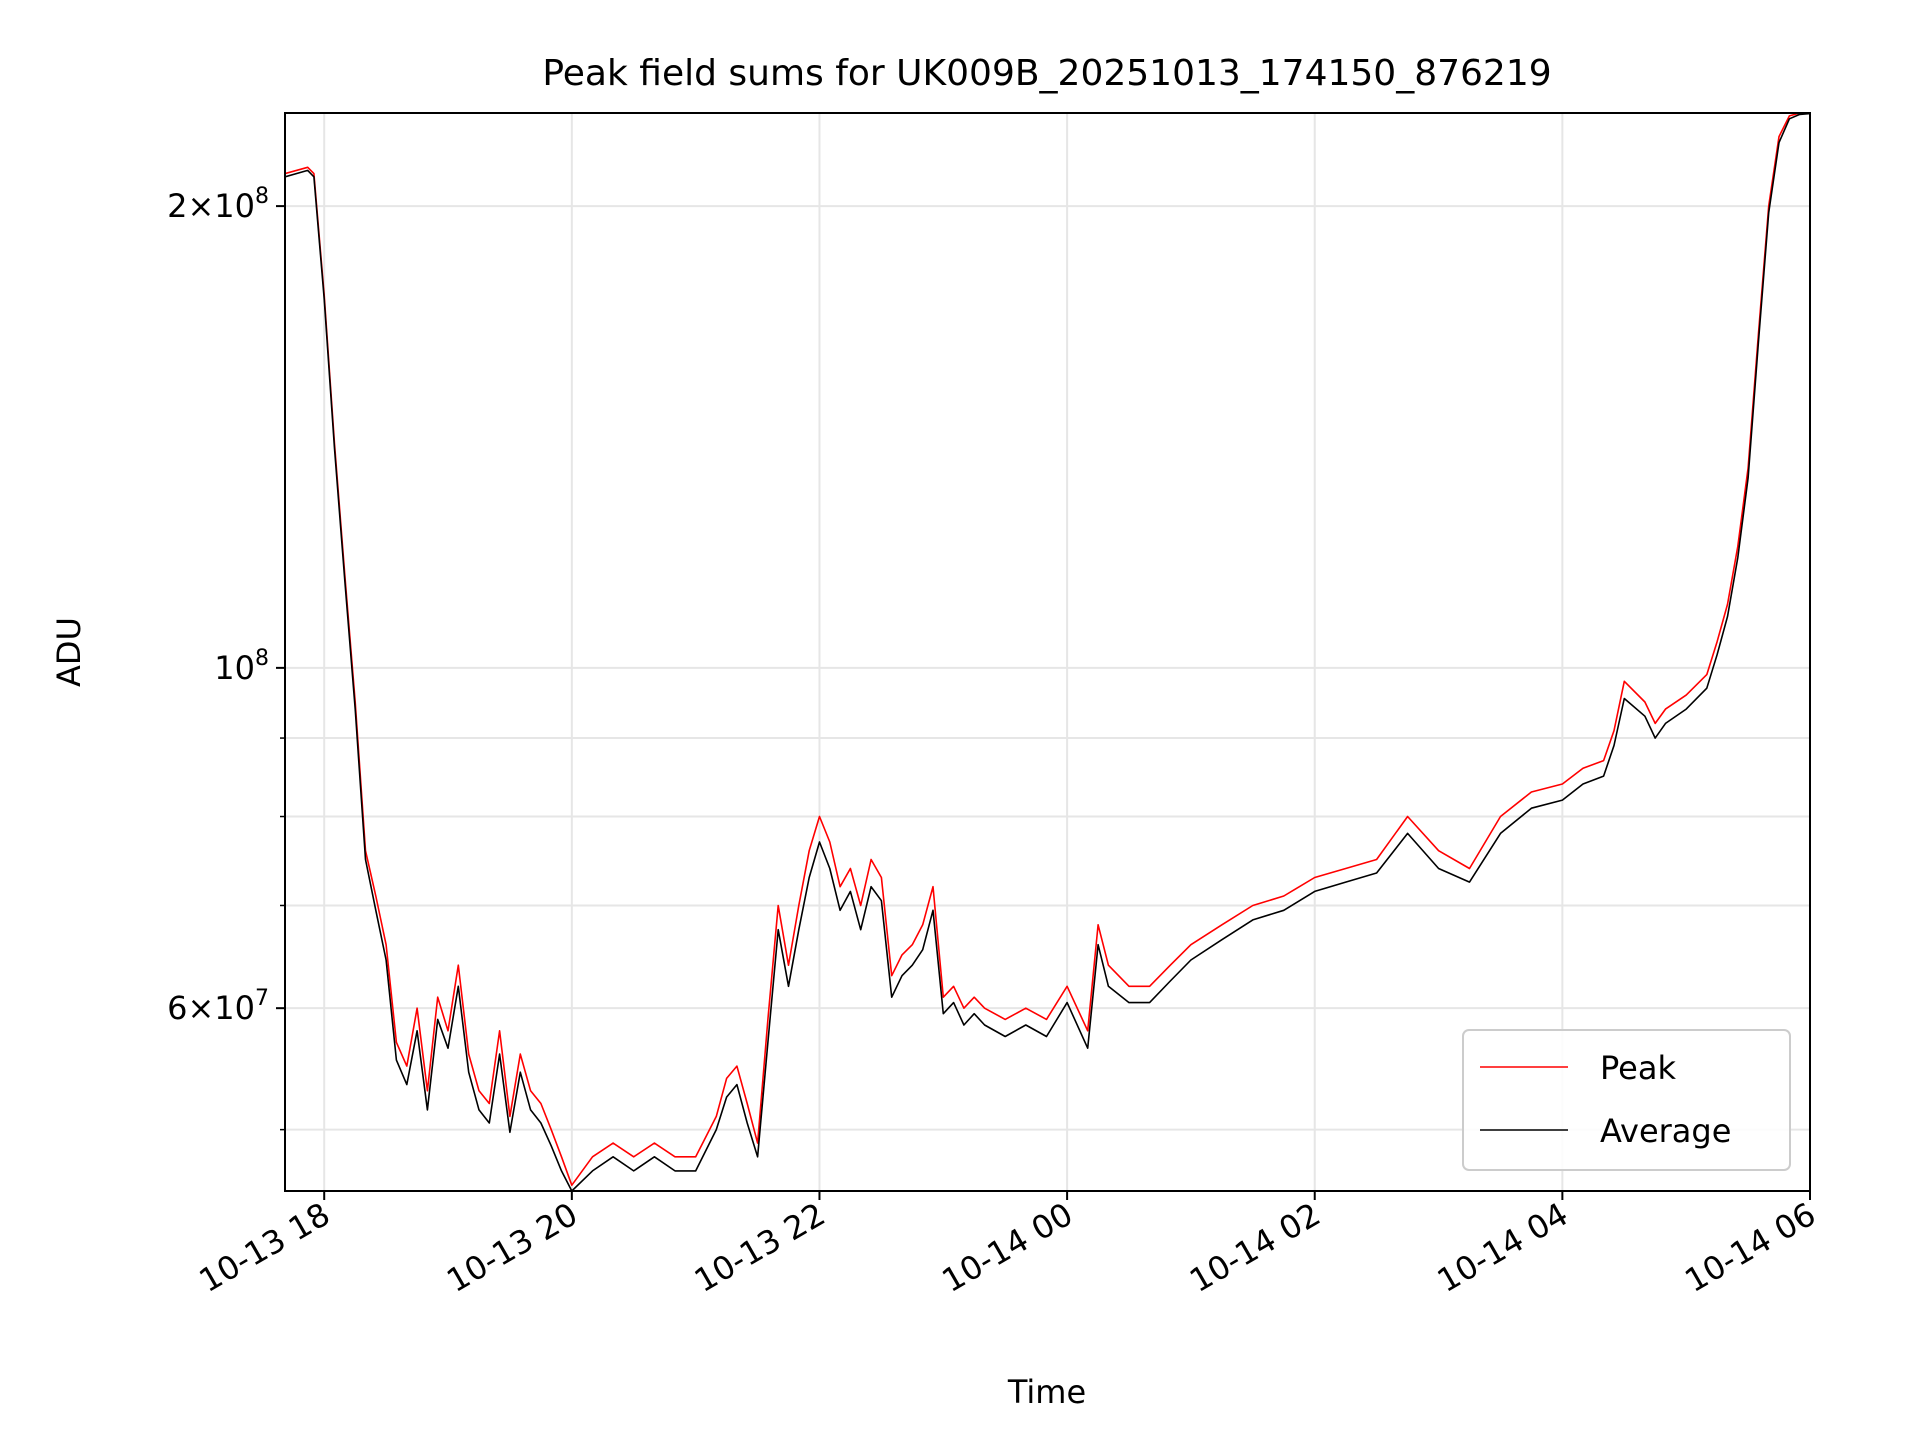 The image size is (1920, 1440). What do you see at coordinates (1665, 1131) in the screenshot?
I see `legend-label-average: Average` at bounding box center [1665, 1131].